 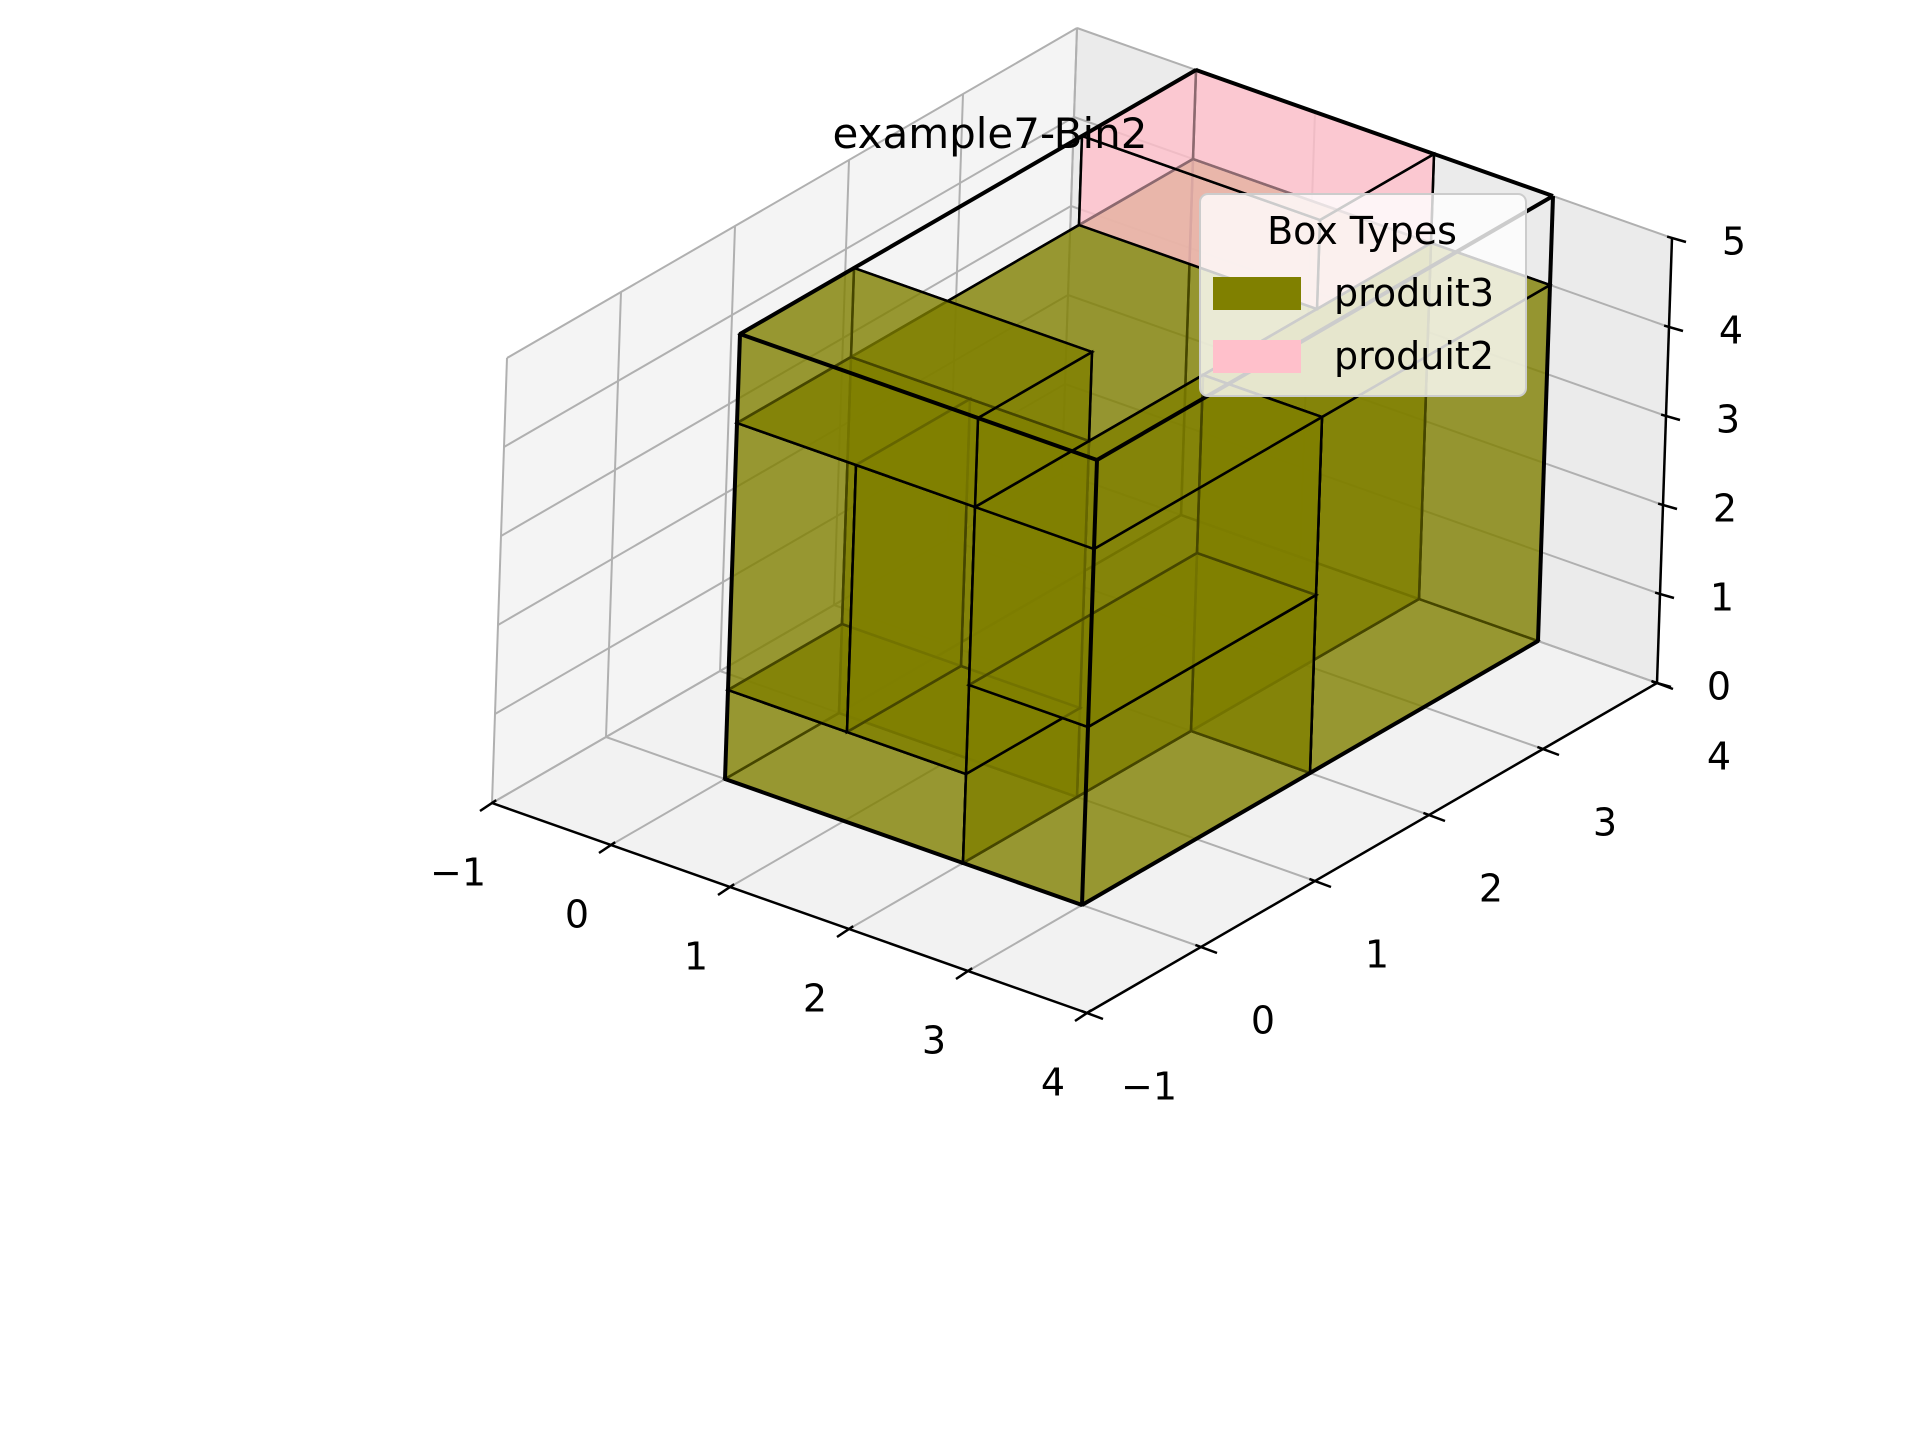 I want to click on x-tick-label: 0, so click(x=577, y=915).